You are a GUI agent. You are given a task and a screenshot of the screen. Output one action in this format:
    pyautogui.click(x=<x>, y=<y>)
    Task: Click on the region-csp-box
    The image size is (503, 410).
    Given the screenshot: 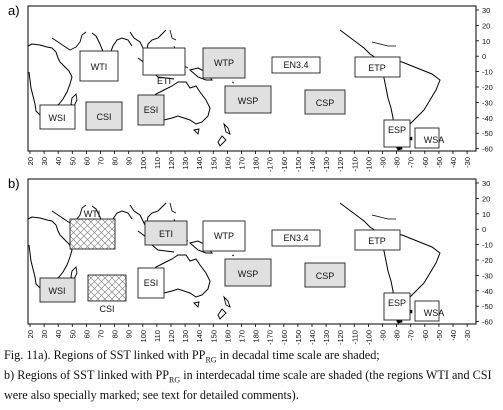 What is the action you would take?
    pyautogui.click(x=325, y=102)
    